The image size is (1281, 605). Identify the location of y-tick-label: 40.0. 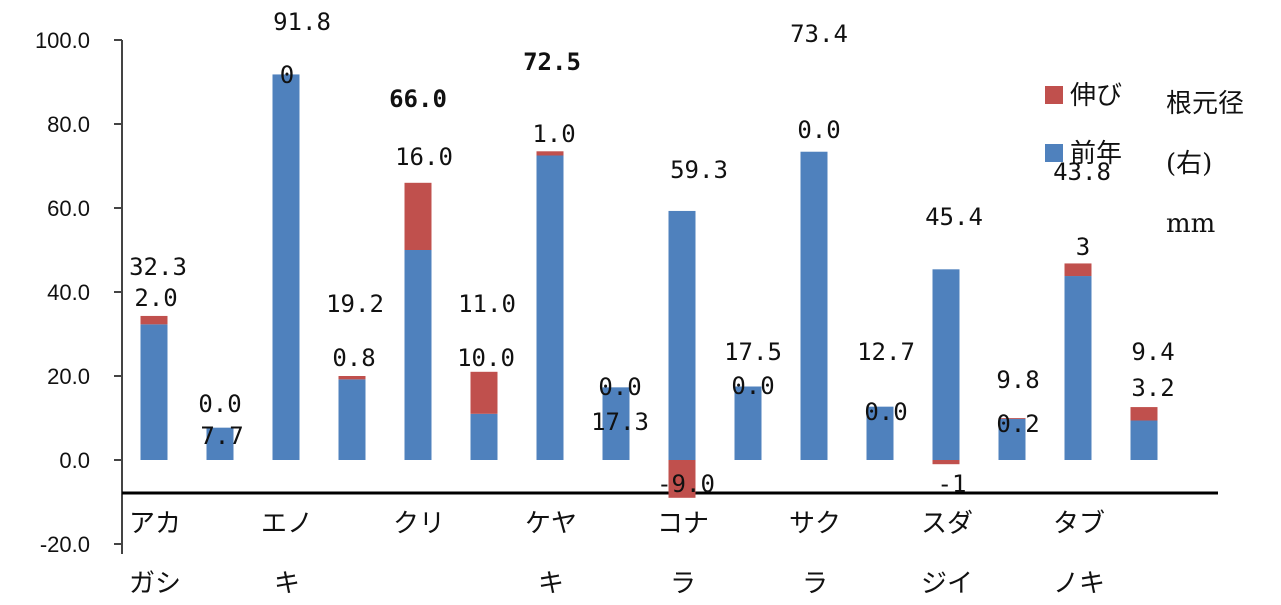
(68, 292).